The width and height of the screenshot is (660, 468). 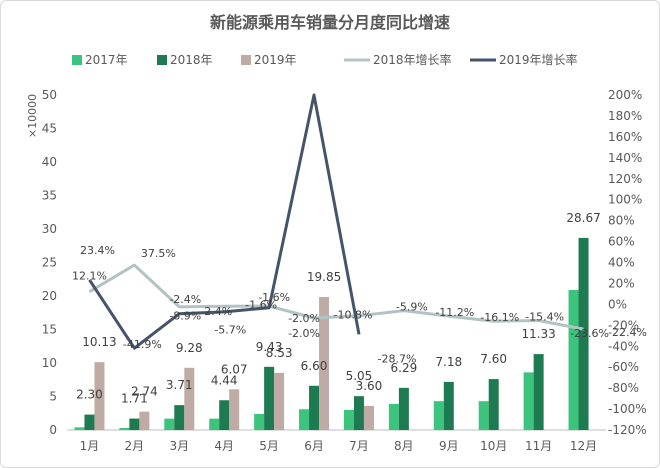 What do you see at coordinates (158, 253) in the screenshot?
I see `line-value-label: 37.5%` at bounding box center [158, 253].